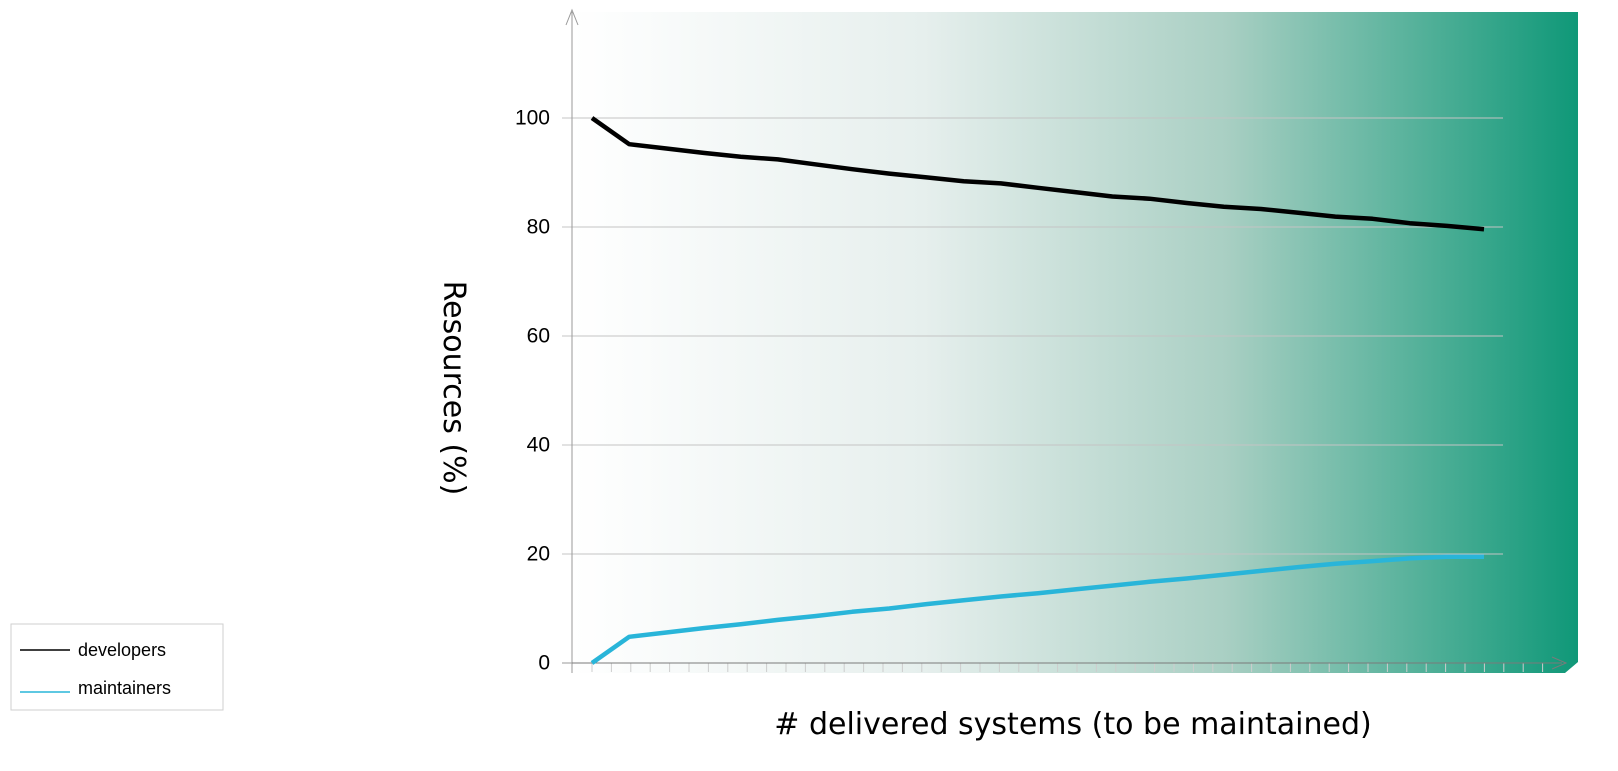 This screenshot has height=771, width=1618. I want to click on x-axis-title: # delivered systems (to be maintained), so click(1072, 724).